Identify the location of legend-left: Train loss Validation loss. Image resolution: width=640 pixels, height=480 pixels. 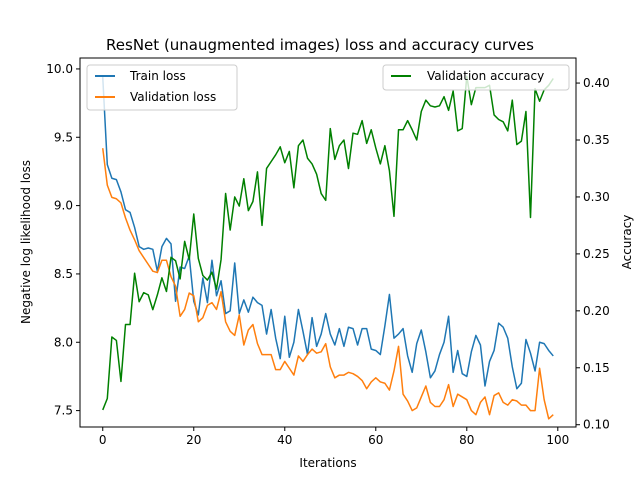
(162, 87).